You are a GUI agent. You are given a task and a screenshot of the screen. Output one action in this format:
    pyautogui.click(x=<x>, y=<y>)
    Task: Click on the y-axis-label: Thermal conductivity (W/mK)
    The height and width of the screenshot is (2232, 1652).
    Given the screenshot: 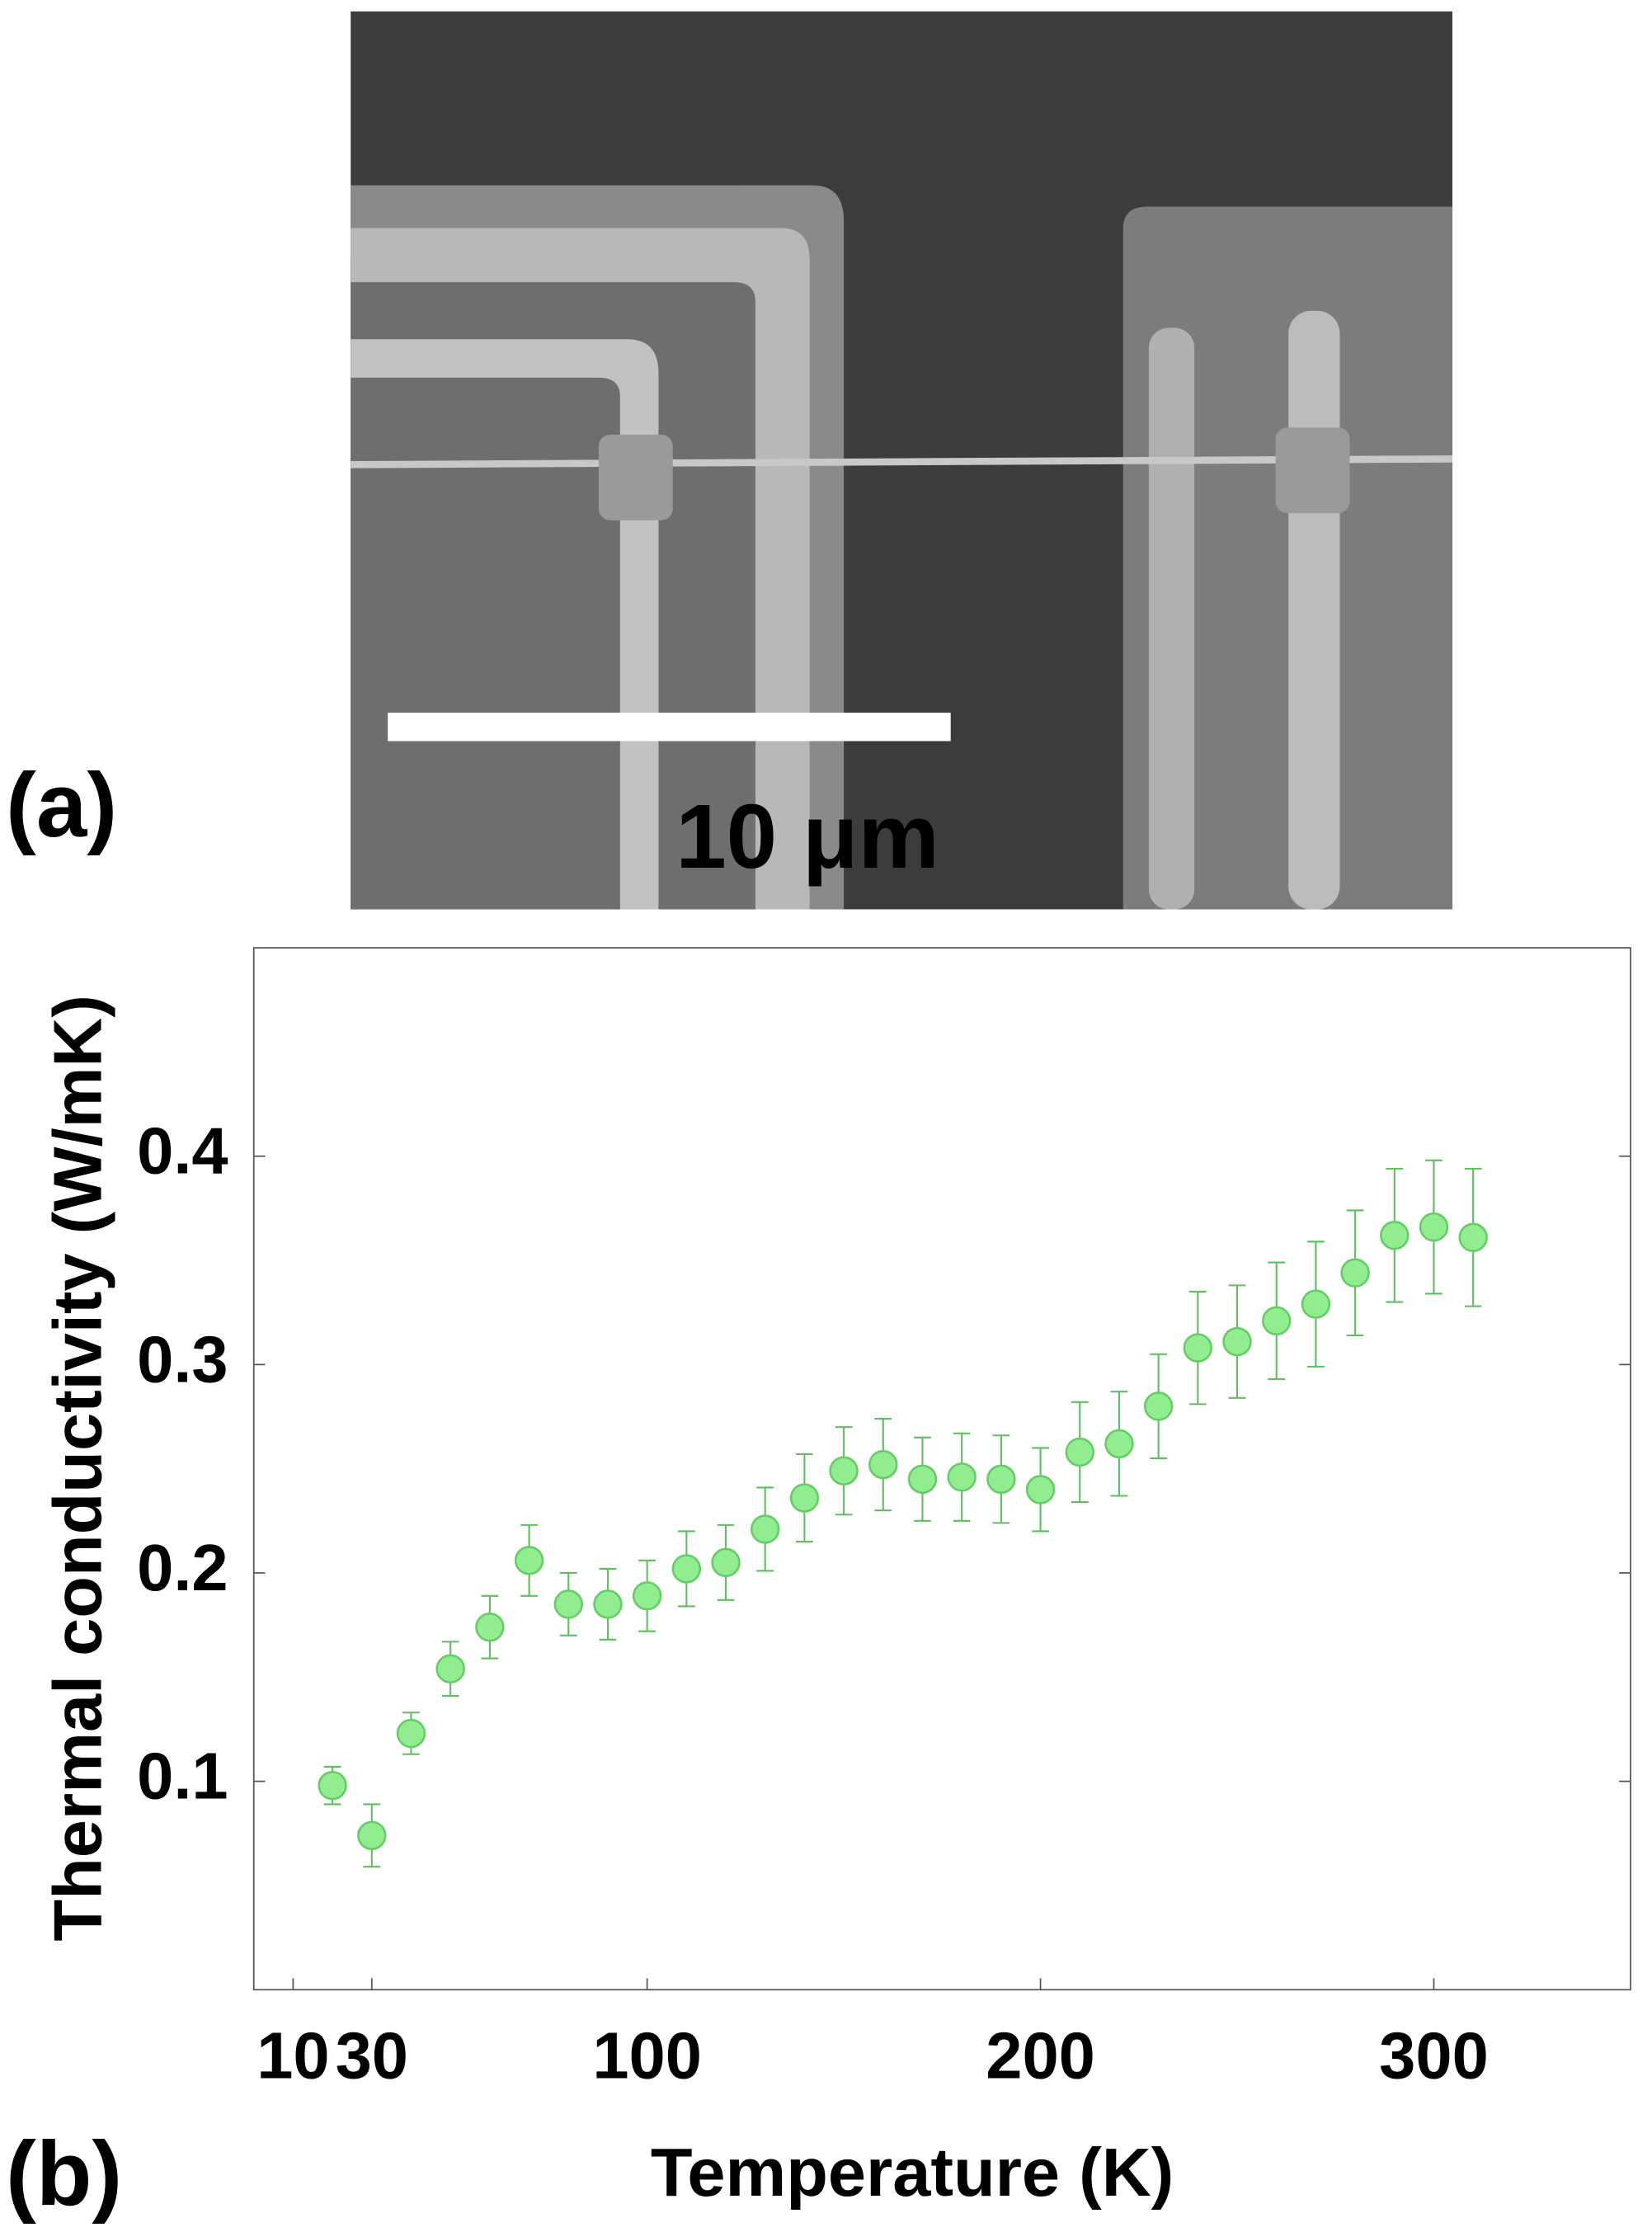 What is the action you would take?
    pyautogui.click(x=77, y=1468)
    